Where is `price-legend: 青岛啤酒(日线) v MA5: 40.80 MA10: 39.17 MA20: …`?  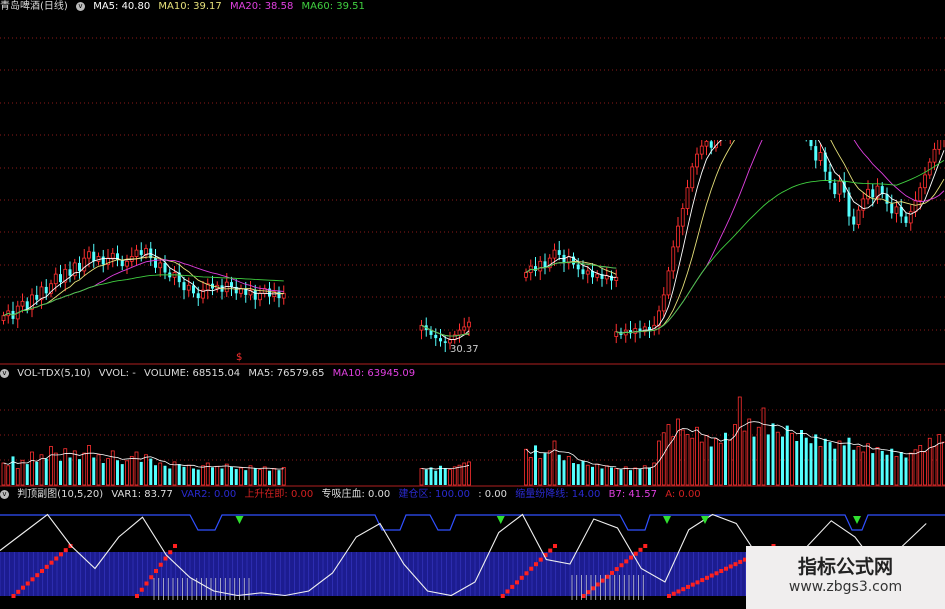
price-legend: 青岛啤酒(日线) v MA5: 40.80 MA10: 39.17 MA20: … is located at coordinates (185, 7).